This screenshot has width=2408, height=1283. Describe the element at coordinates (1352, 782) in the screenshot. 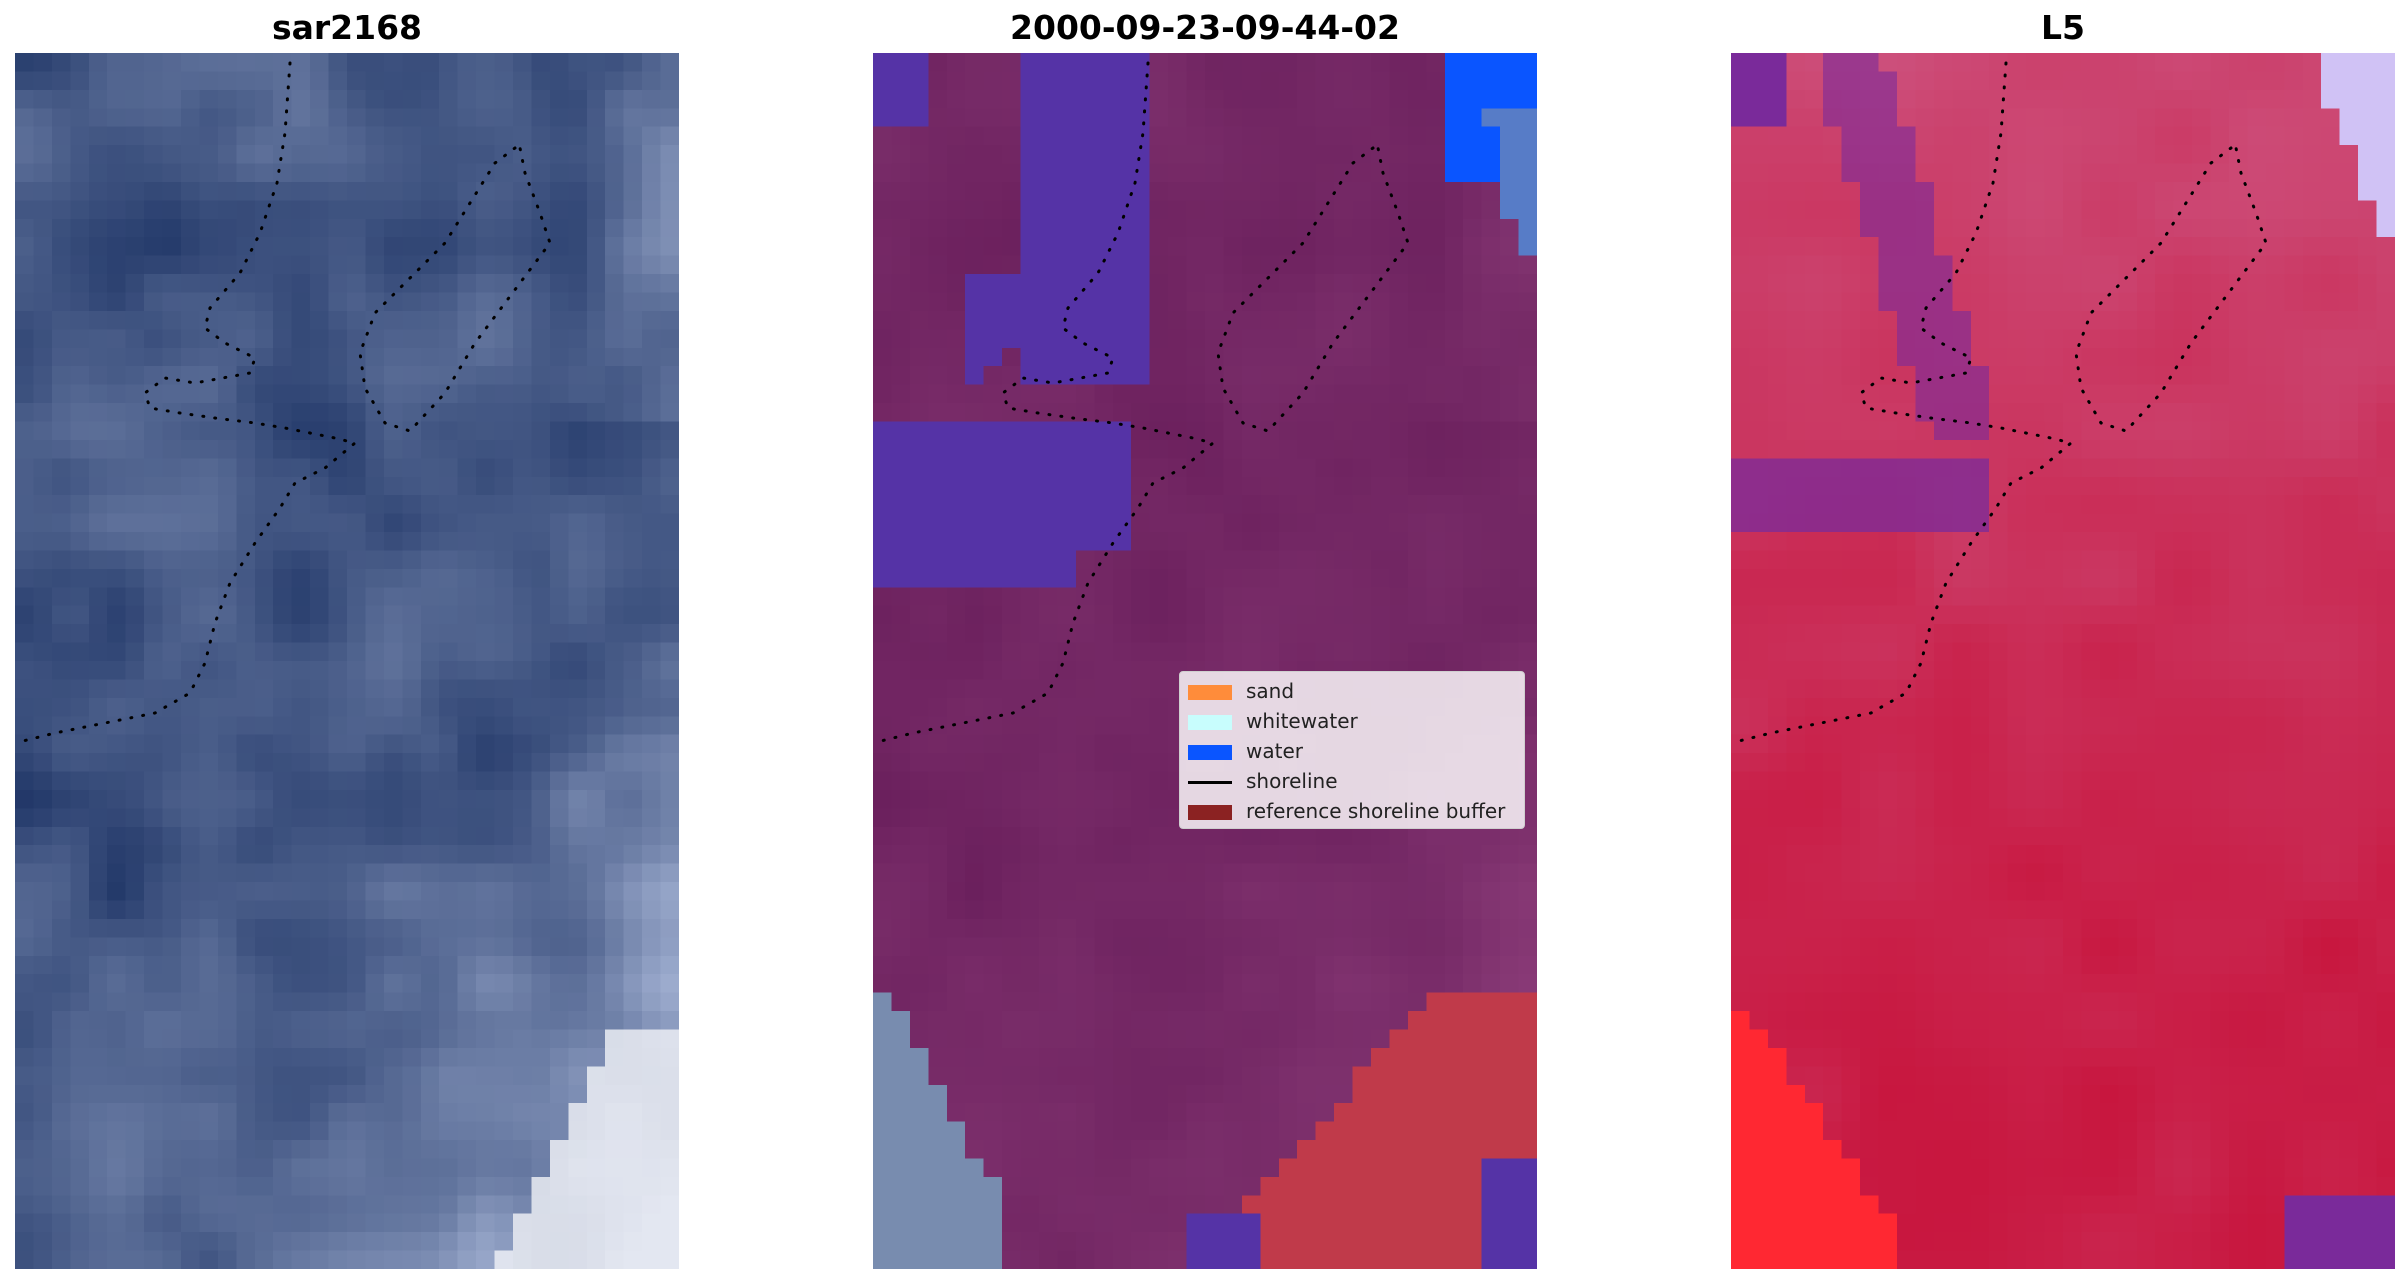

I see `legend-item-shoreline: shoreline` at that location.